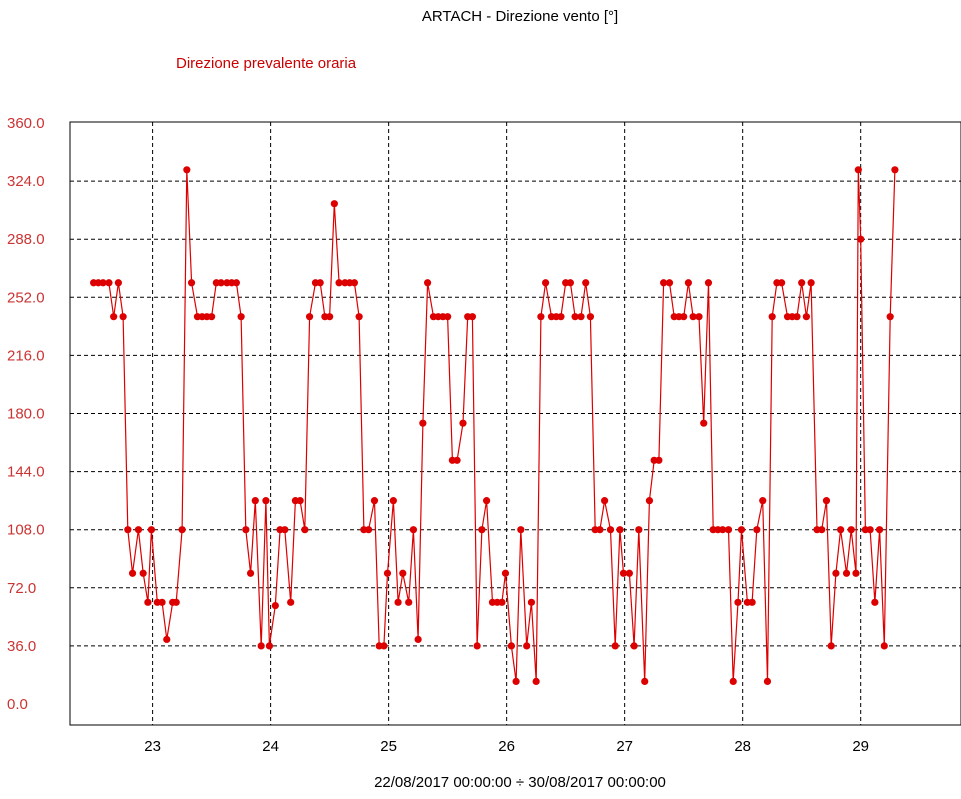 The image size is (961, 799). What do you see at coordinates (26, 414) in the screenshot?
I see `y-tick-label: 180.0` at bounding box center [26, 414].